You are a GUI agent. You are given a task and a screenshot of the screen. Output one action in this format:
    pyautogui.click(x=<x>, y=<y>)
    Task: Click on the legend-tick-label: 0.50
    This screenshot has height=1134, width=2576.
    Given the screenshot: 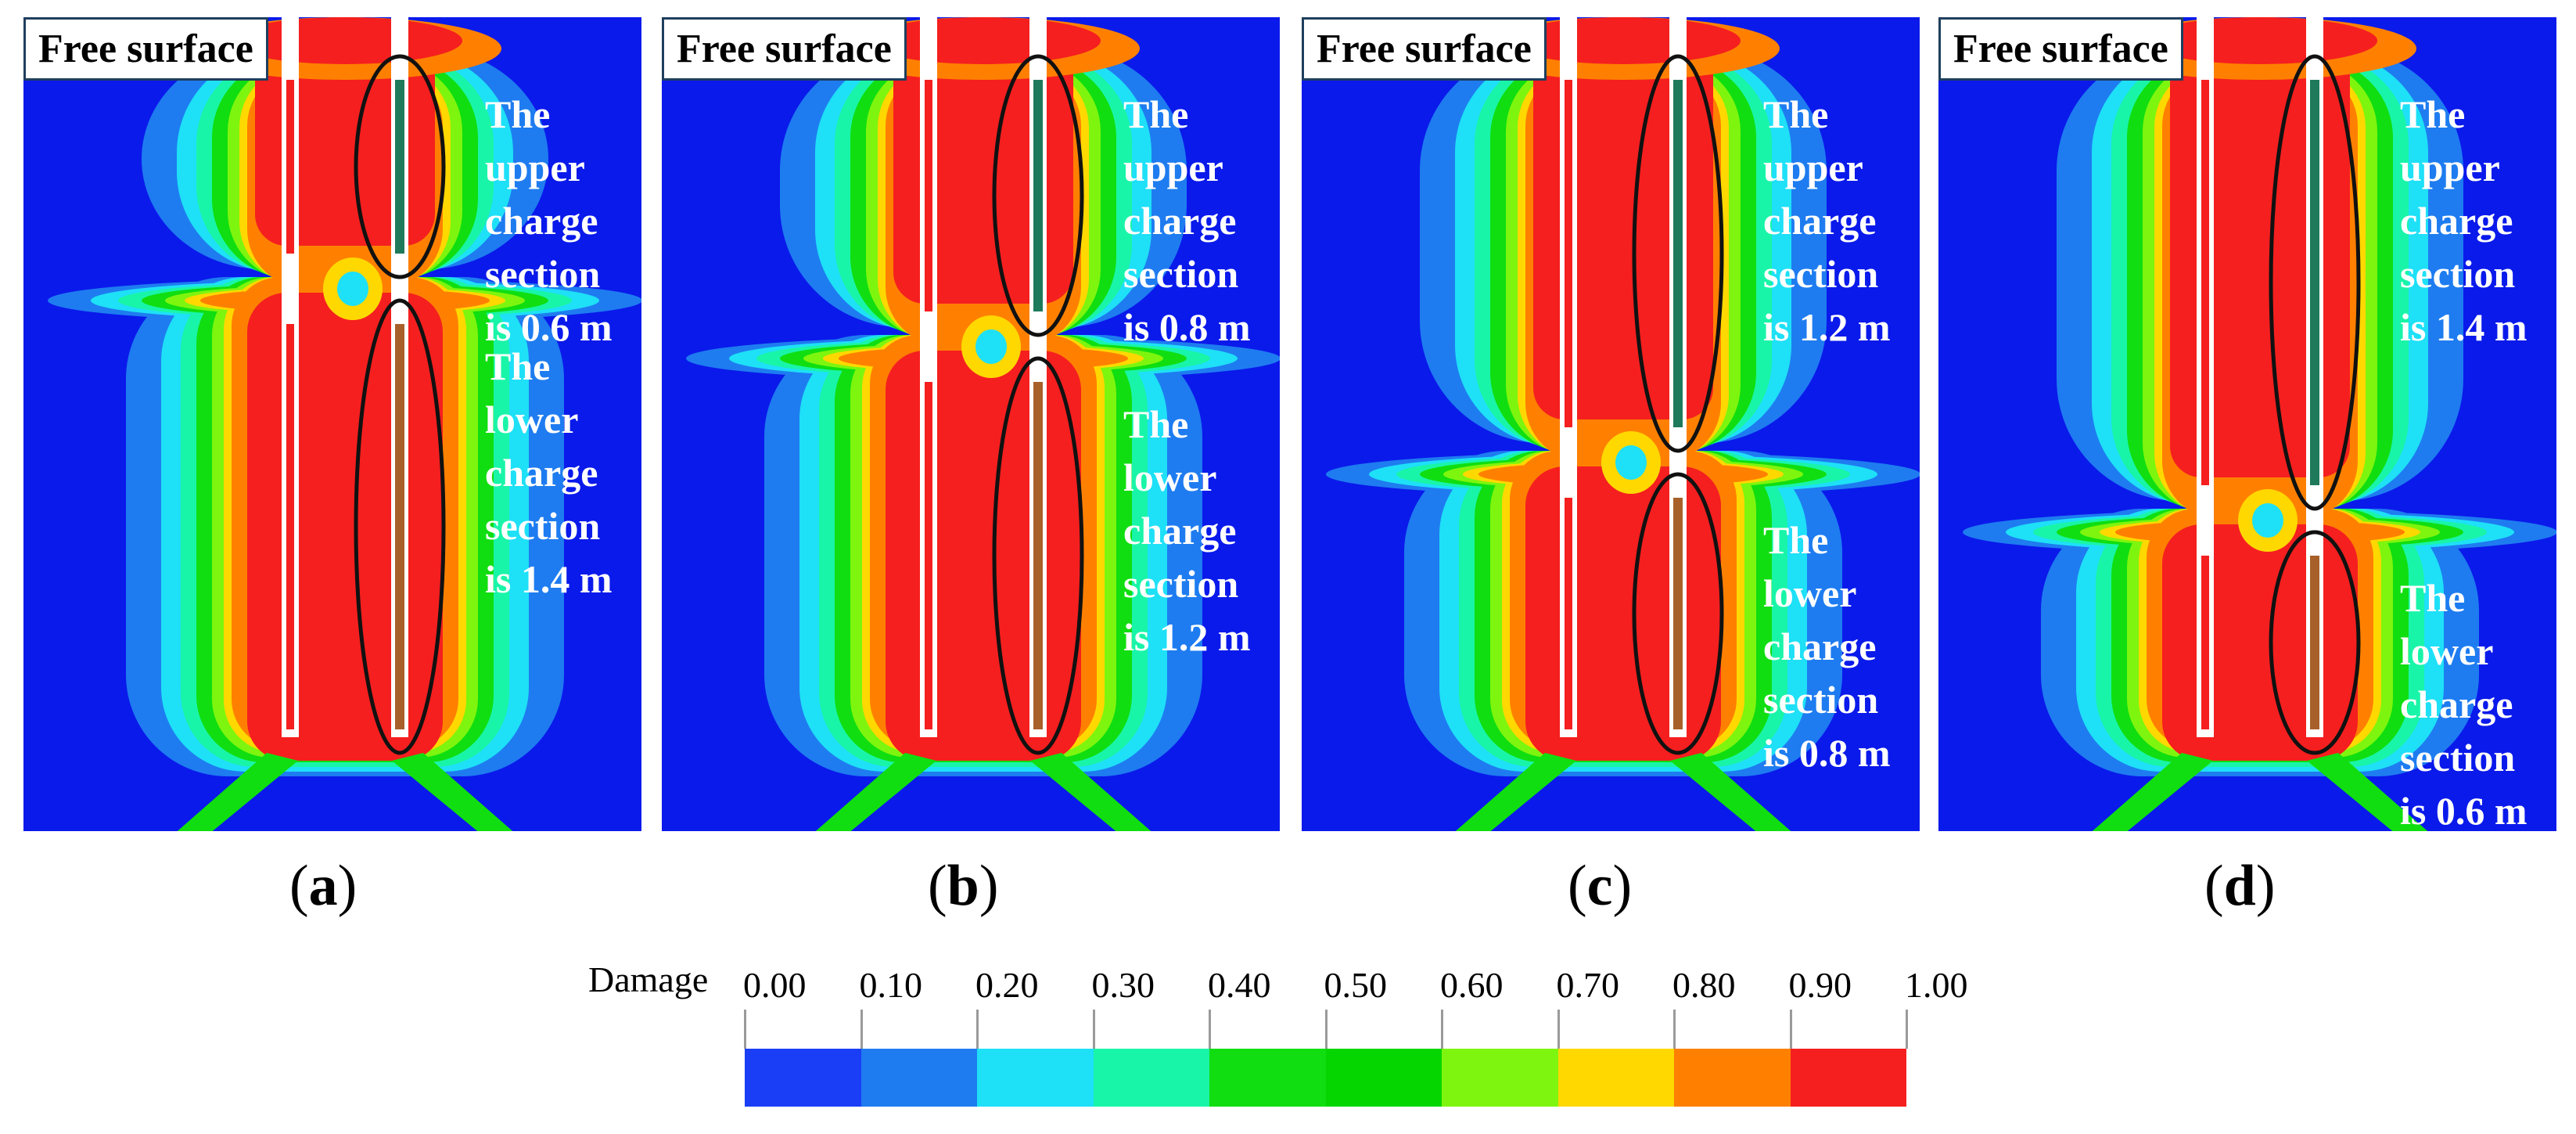 What is the action you would take?
    pyautogui.click(x=1356, y=985)
    